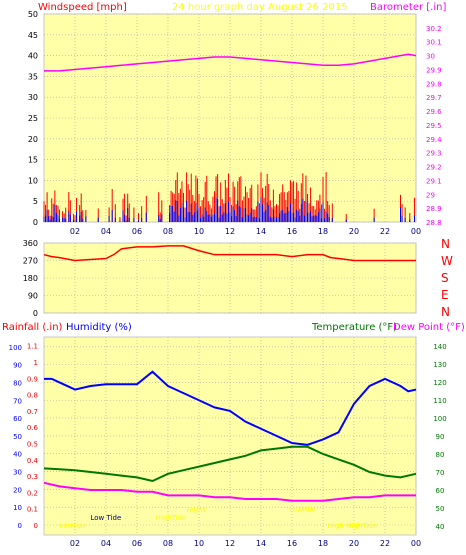 The width and height of the screenshot is (466, 555). Describe the element at coordinates (416, 231) in the screenshot. I see `wind-x-tick-00: 00` at that location.